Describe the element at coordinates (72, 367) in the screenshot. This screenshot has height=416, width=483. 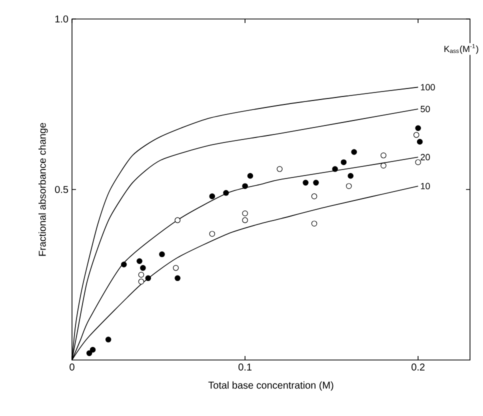
I see `x-tick-label: 0` at that location.